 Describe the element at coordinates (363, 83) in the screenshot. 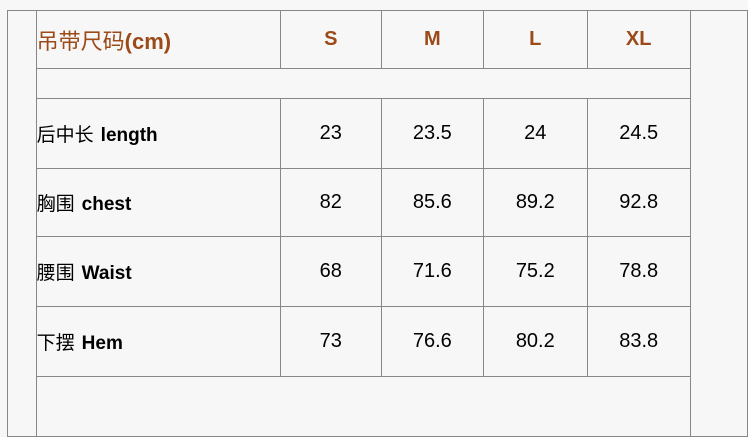

I see `spacer-row-cell` at that location.